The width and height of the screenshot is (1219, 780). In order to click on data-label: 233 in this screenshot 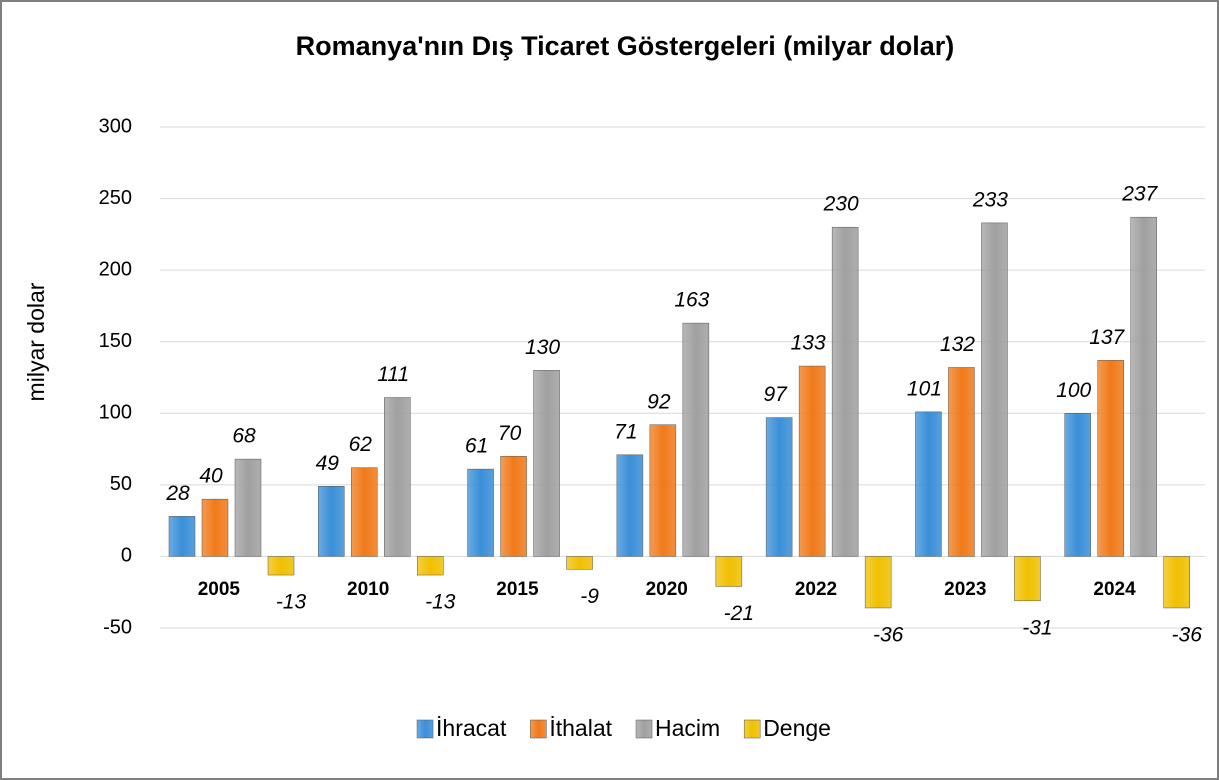, I will do `click(990, 199)`.